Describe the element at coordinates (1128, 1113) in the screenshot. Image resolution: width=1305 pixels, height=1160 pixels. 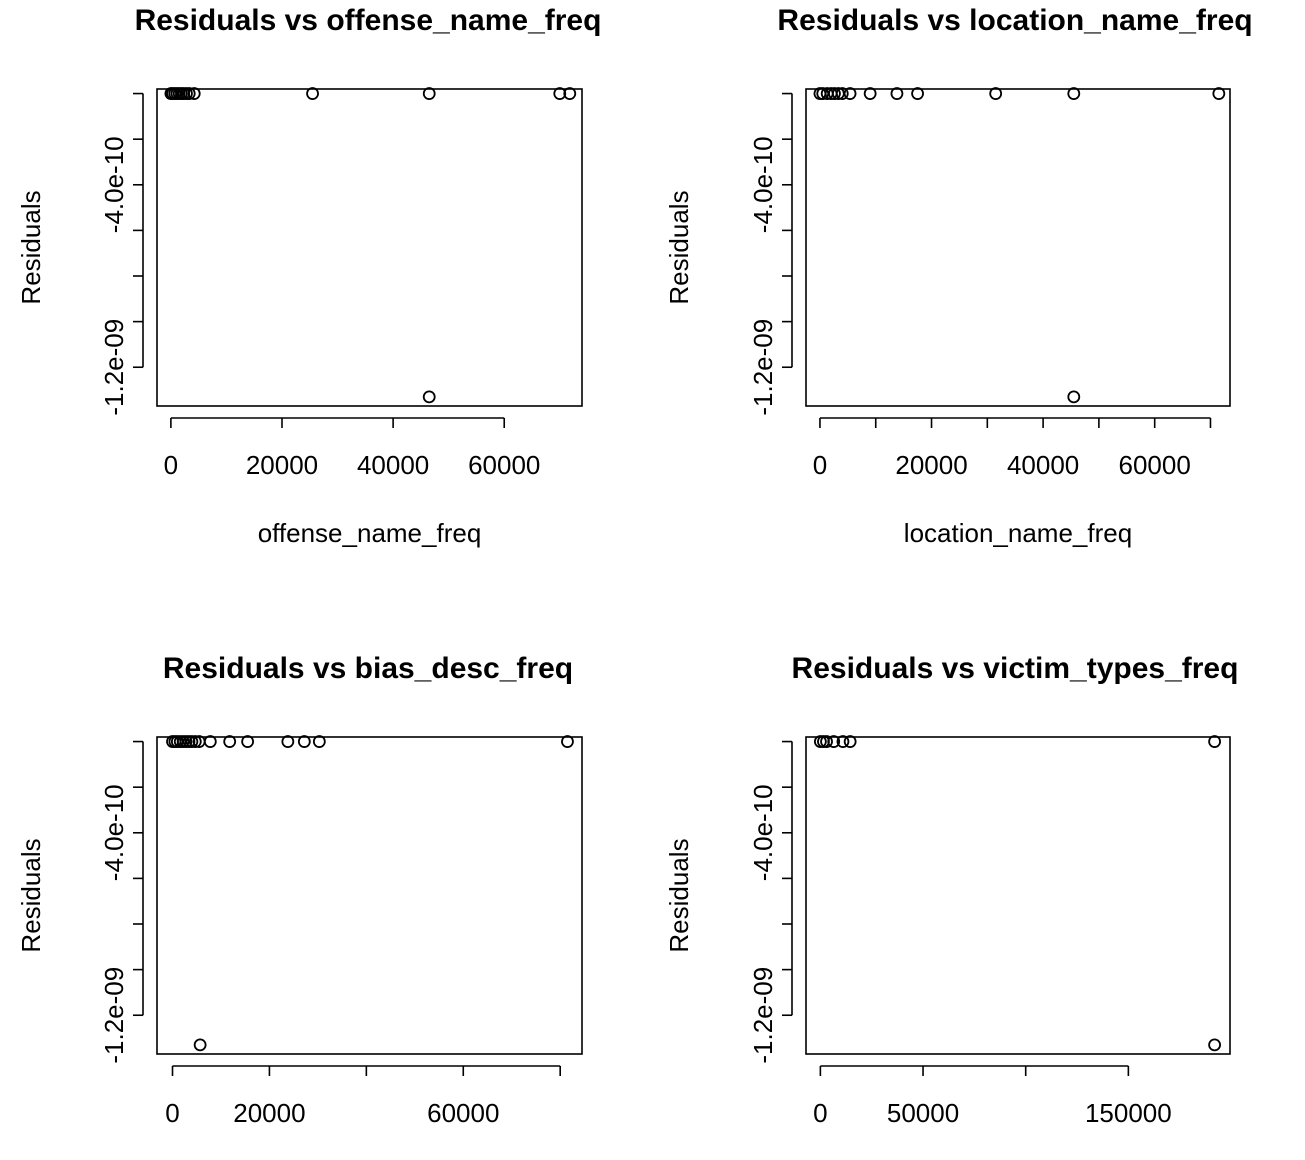
I see `x-tick-label: 150000` at that location.